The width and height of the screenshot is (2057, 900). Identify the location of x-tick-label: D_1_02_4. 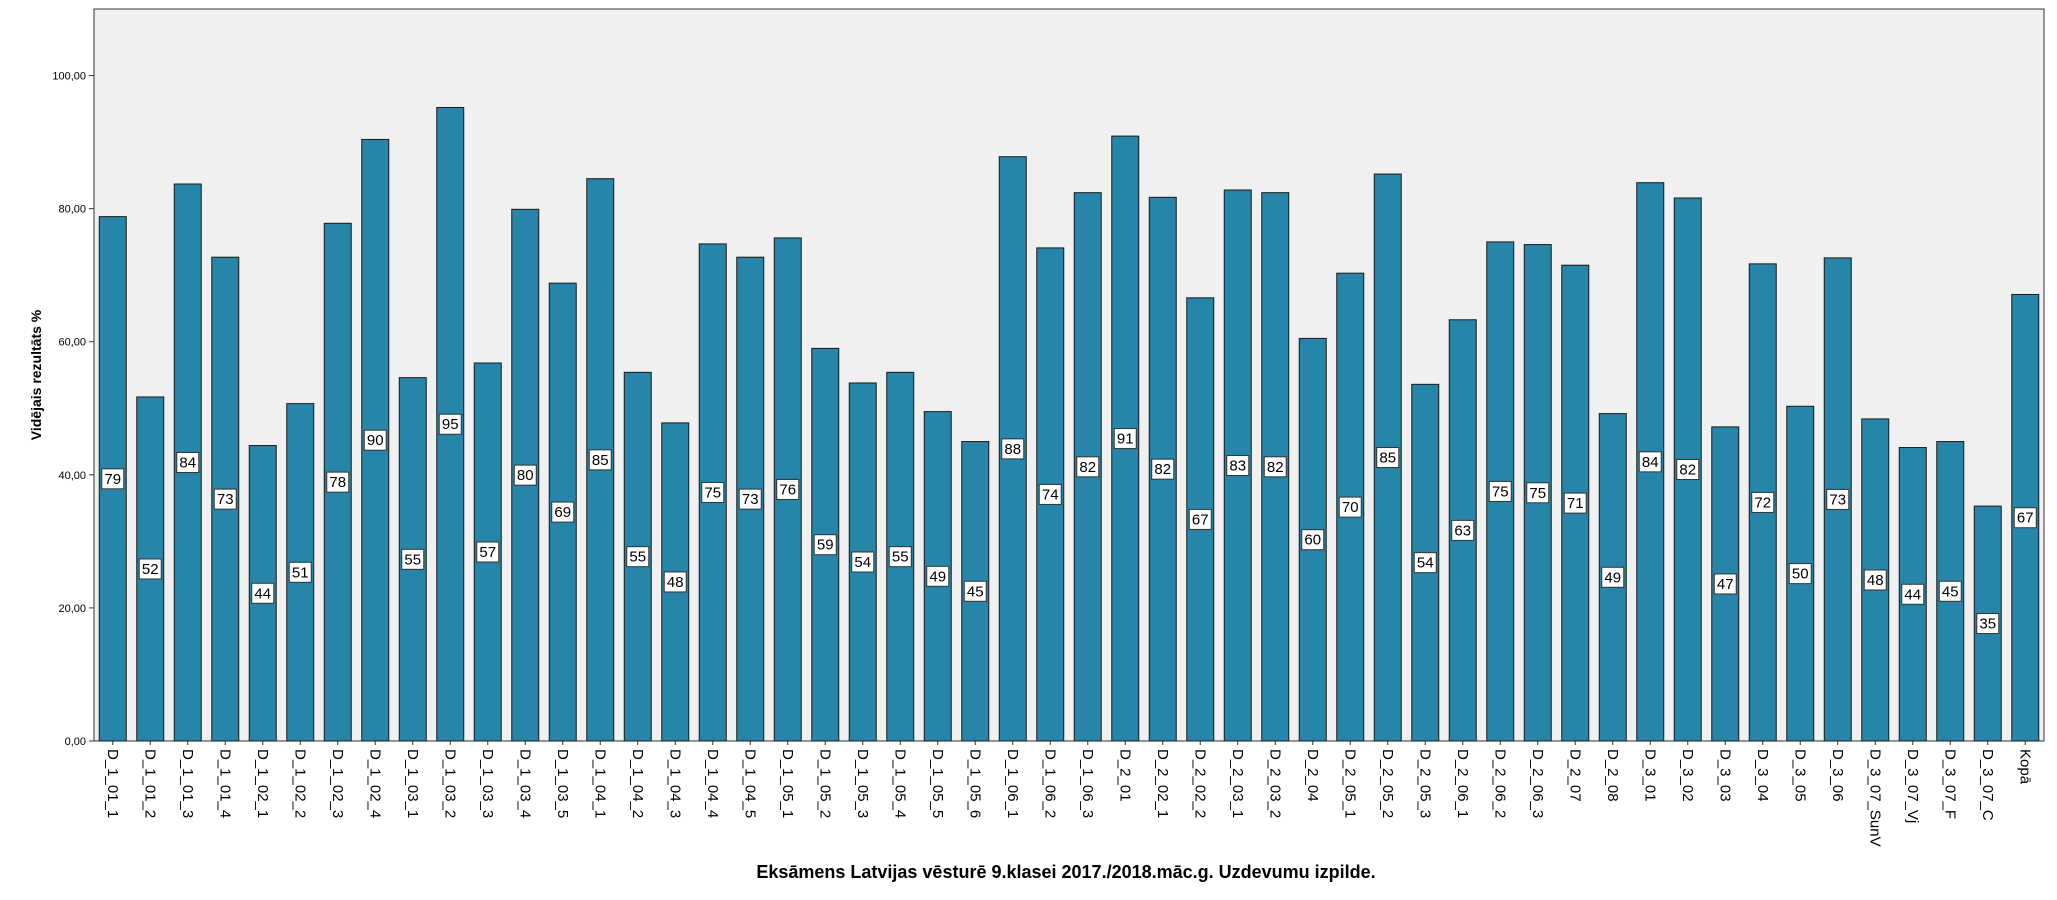
(374, 783).